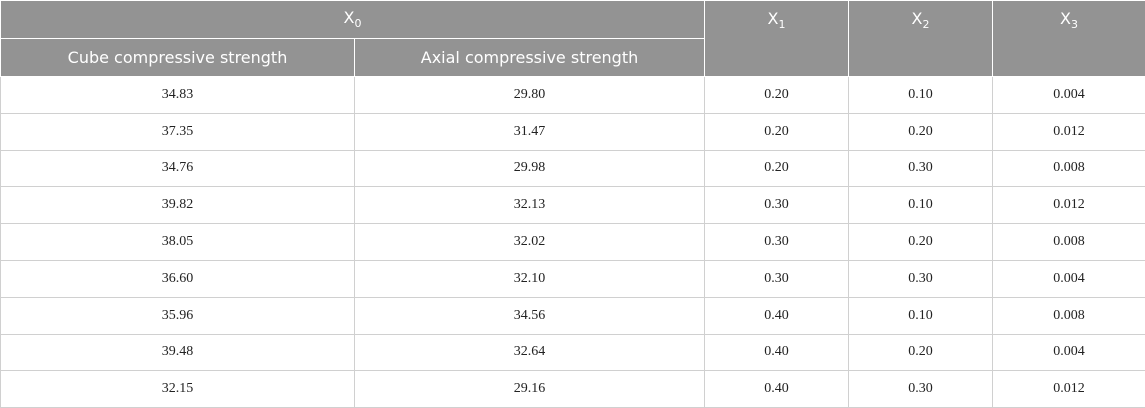 The image size is (1145, 408). I want to click on table-cell: 35.96, so click(178, 315).